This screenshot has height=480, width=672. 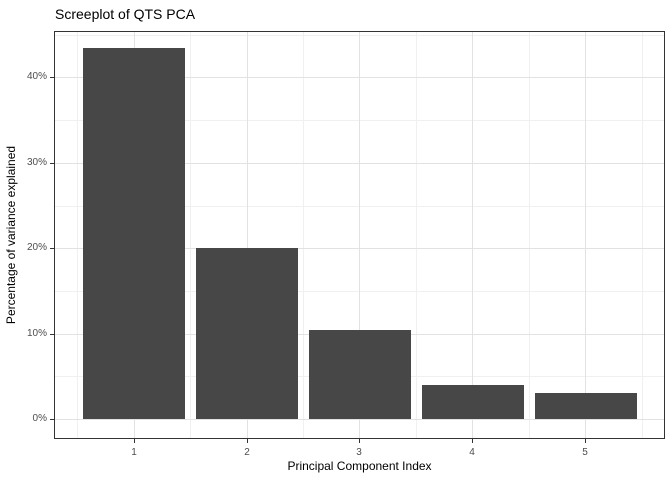 I want to click on bar-pc5, so click(x=586, y=406).